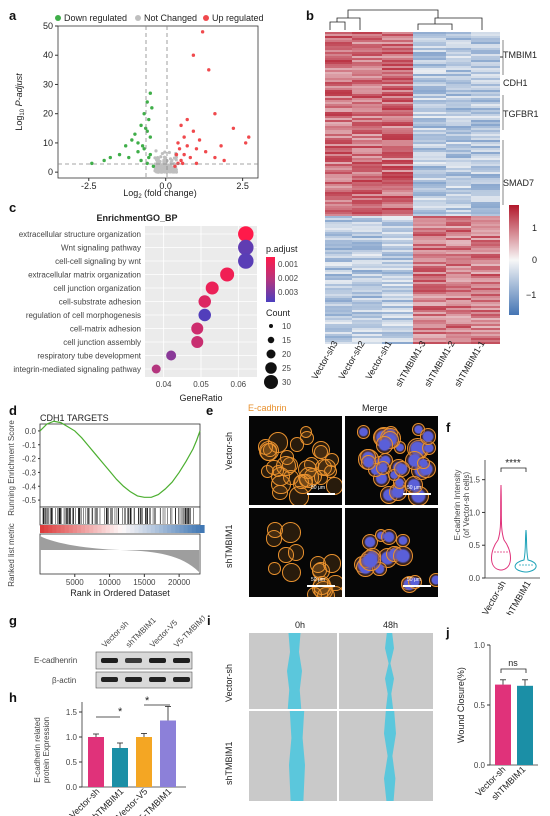 This screenshot has width=550, height=816. Describe the element at coordinates (29, 459) in the screenshot. I see `gsea-ytick-label: -0.2` at that location.